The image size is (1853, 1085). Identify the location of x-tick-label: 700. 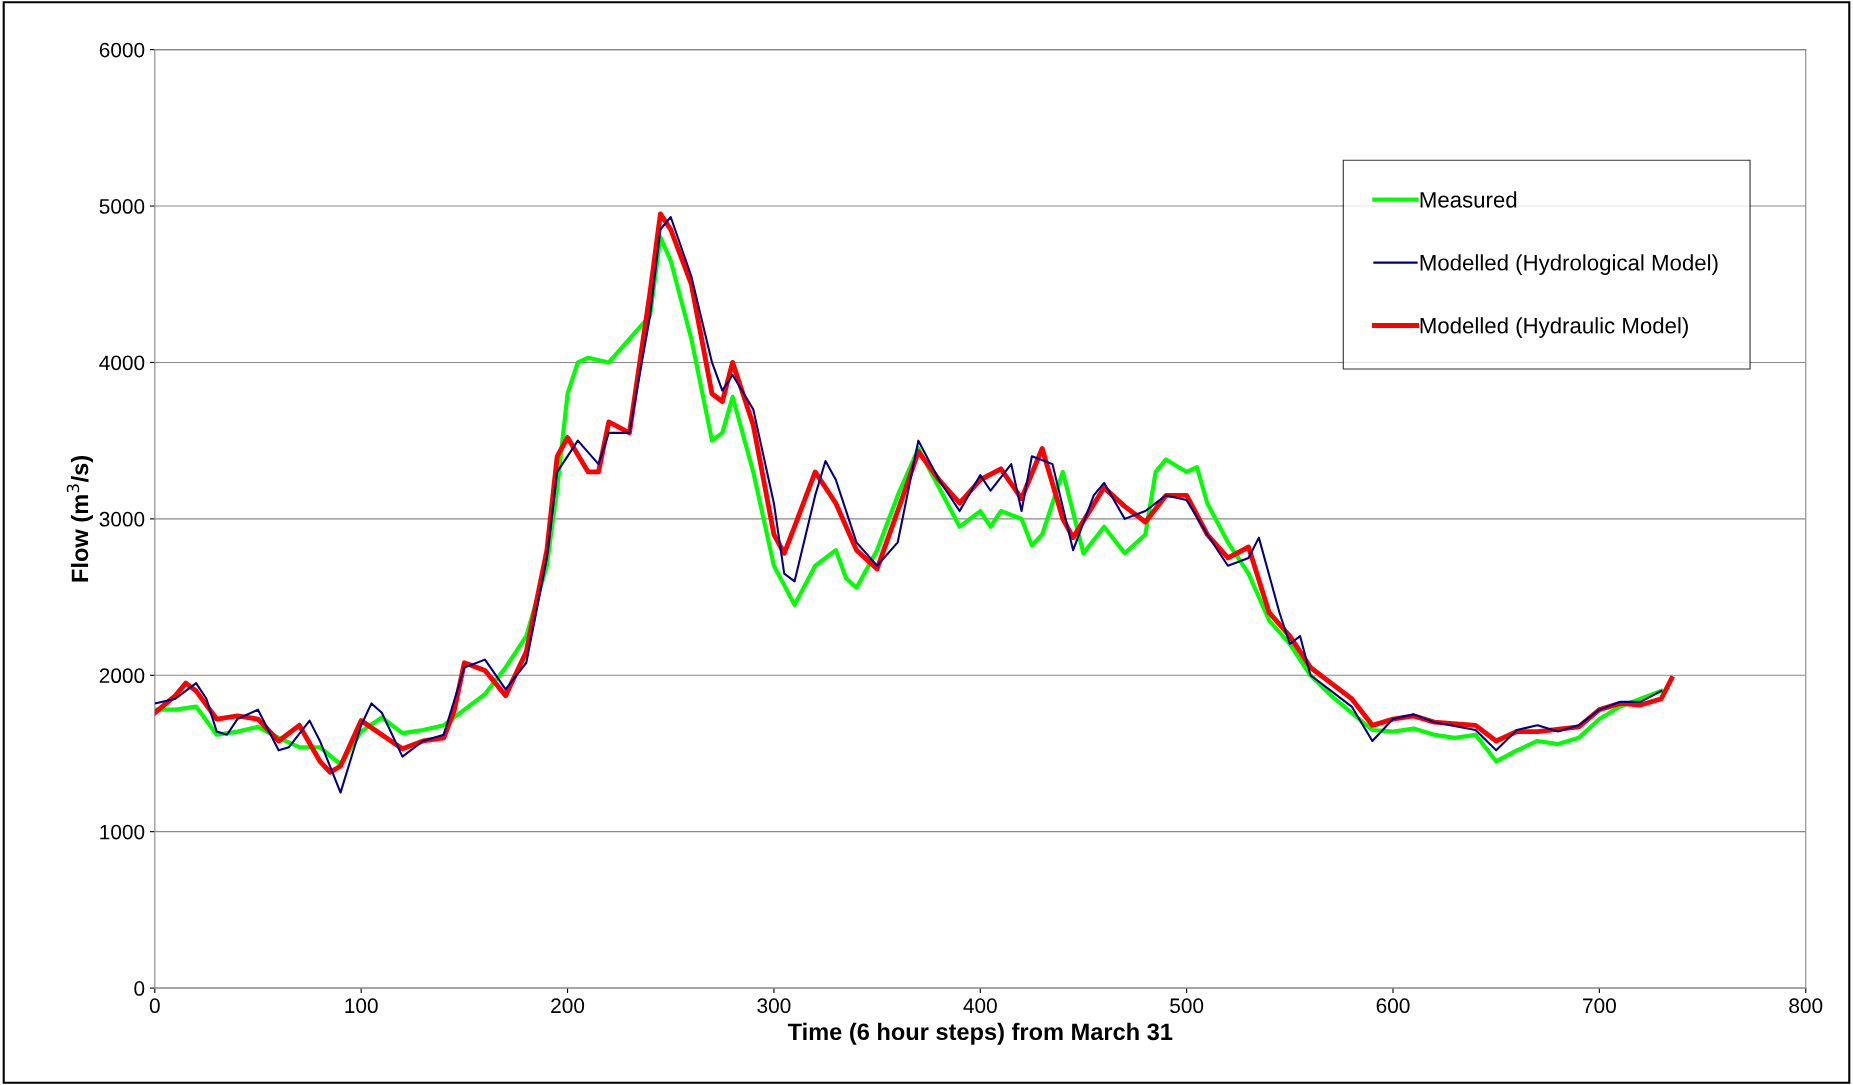
(1599, 1006).